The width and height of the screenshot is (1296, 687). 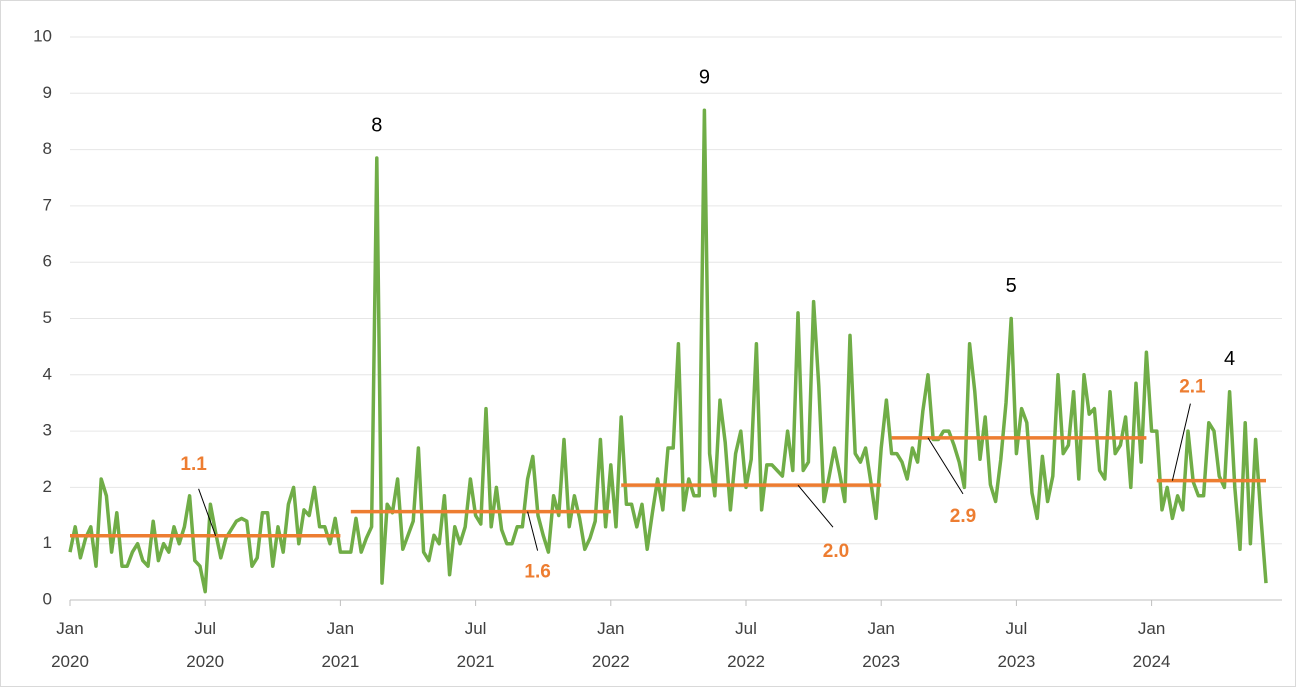 What do you see at coordinates (704, 77) in the screenshot?
I see `peak-label: 9` at bounding box center [704, 77].